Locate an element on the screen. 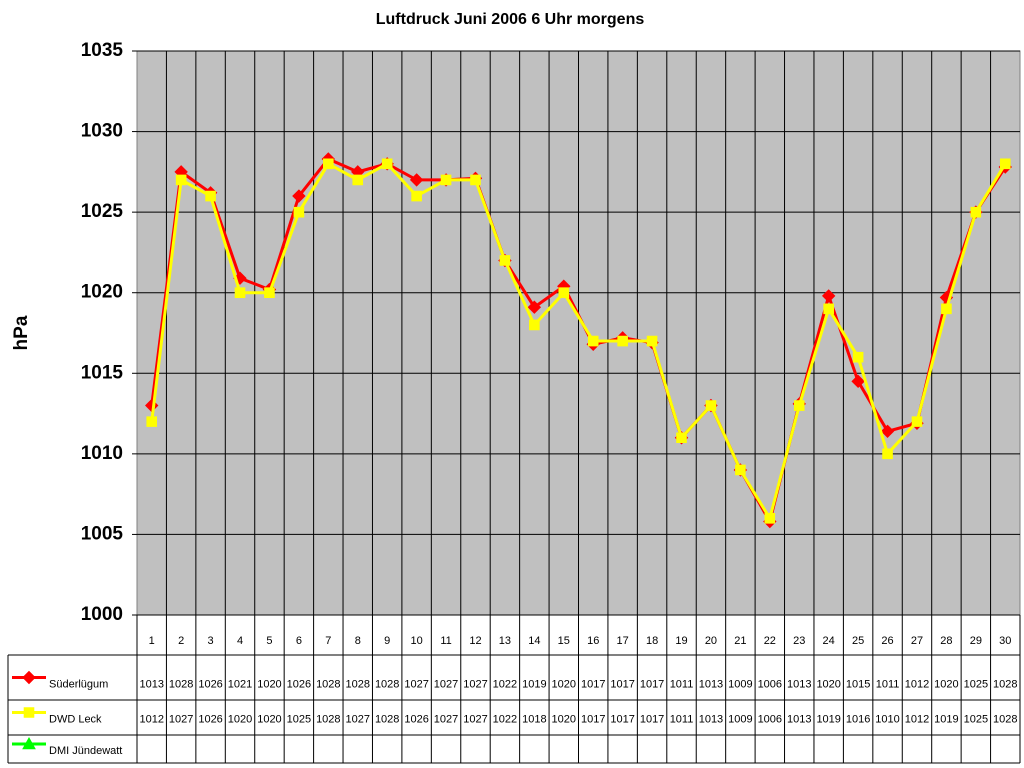 The image size is (1024, 768). y-tick-label: 1020 is located at coordinates (102, 292).